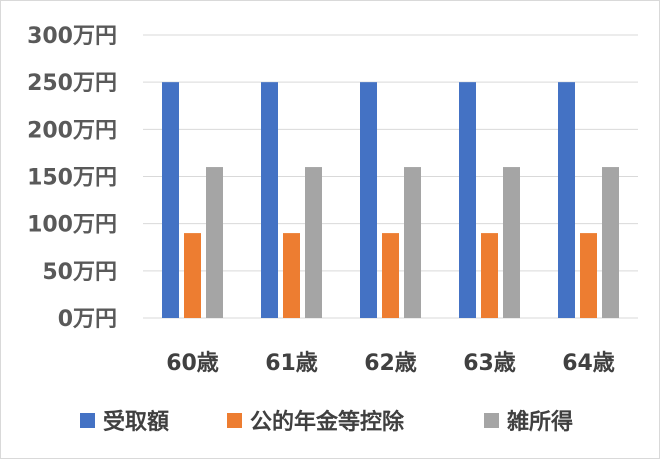 The width and height of the screenshot is (662, 461). What do you see at coordinates (291, 275) in the screenshot?
I see `bar-公的年金等控除-61歳` at bounding box center [291, 275].